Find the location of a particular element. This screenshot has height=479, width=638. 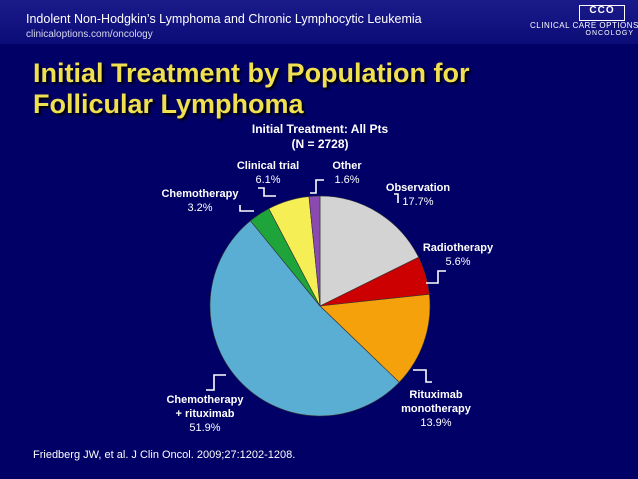

pie-slice-chemotherapy-rituximab is located at coordinates (304, 318).